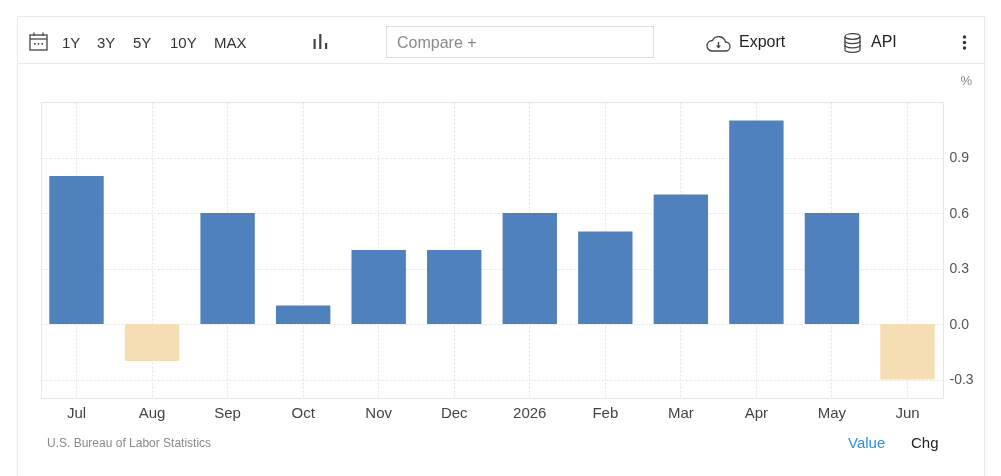  I want to click on x-tick-label: Mar, so click(680, 412).